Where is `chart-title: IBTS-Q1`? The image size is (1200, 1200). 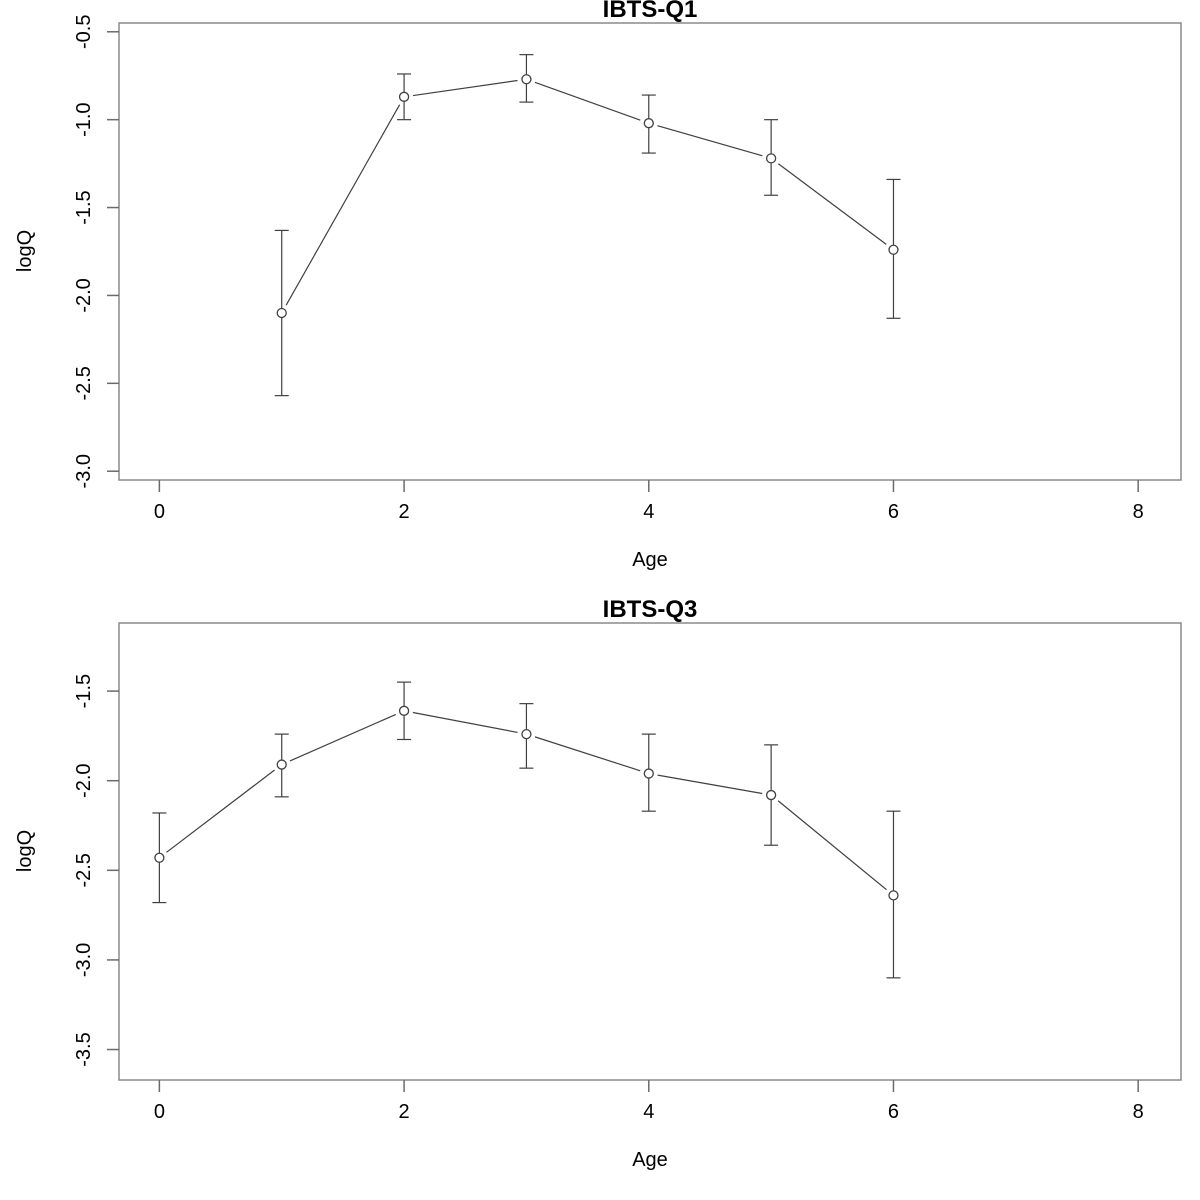
chart-title: IBTS-Q1 is located at coordinates (650, 11).